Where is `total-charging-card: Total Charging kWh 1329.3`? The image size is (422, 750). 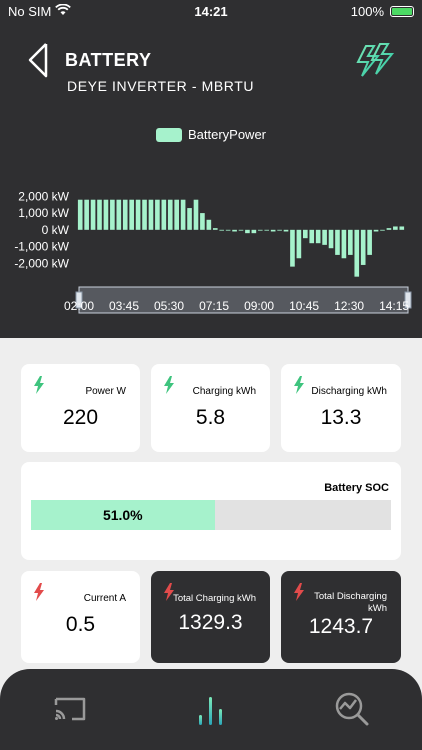 total-charging-card: Total Charging kWh 1329.3 is located at coordinates (210, 617).